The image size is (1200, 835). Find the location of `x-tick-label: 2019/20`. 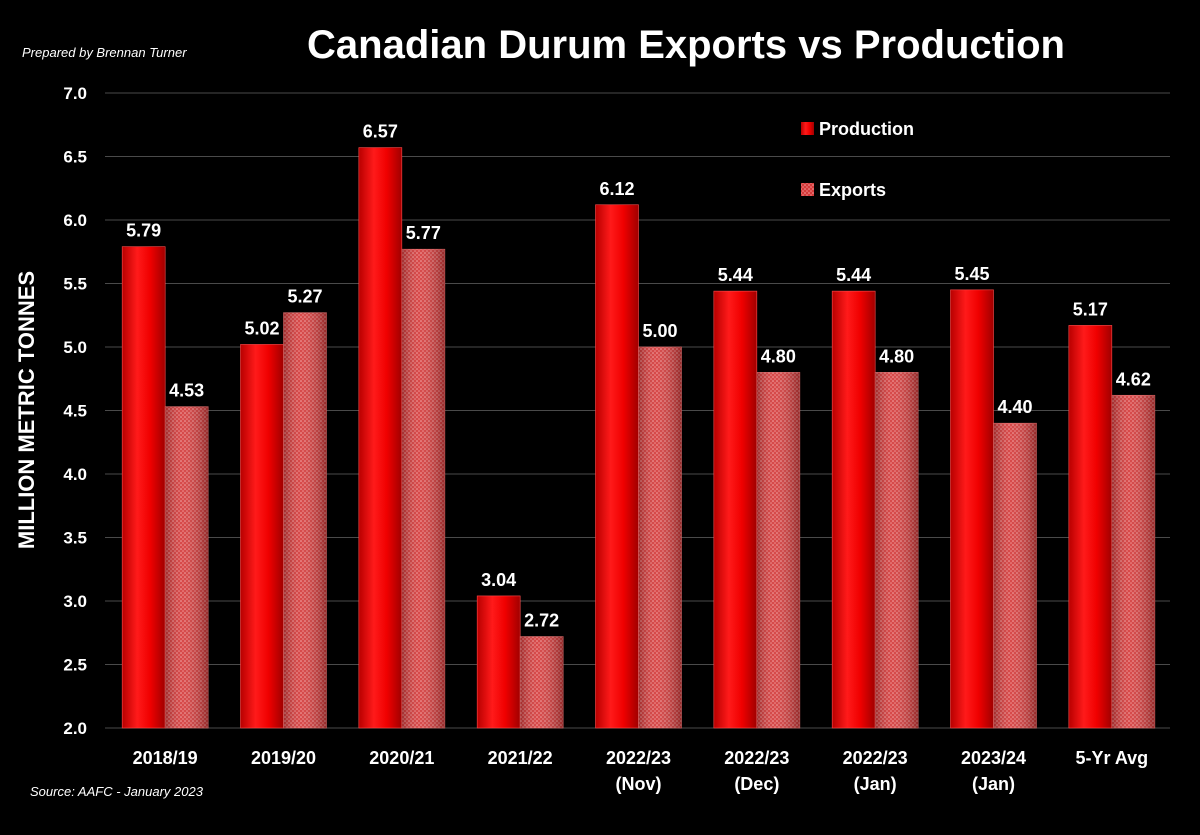

x-tick-label: 2019/20 is located at coordinates (283, 758).